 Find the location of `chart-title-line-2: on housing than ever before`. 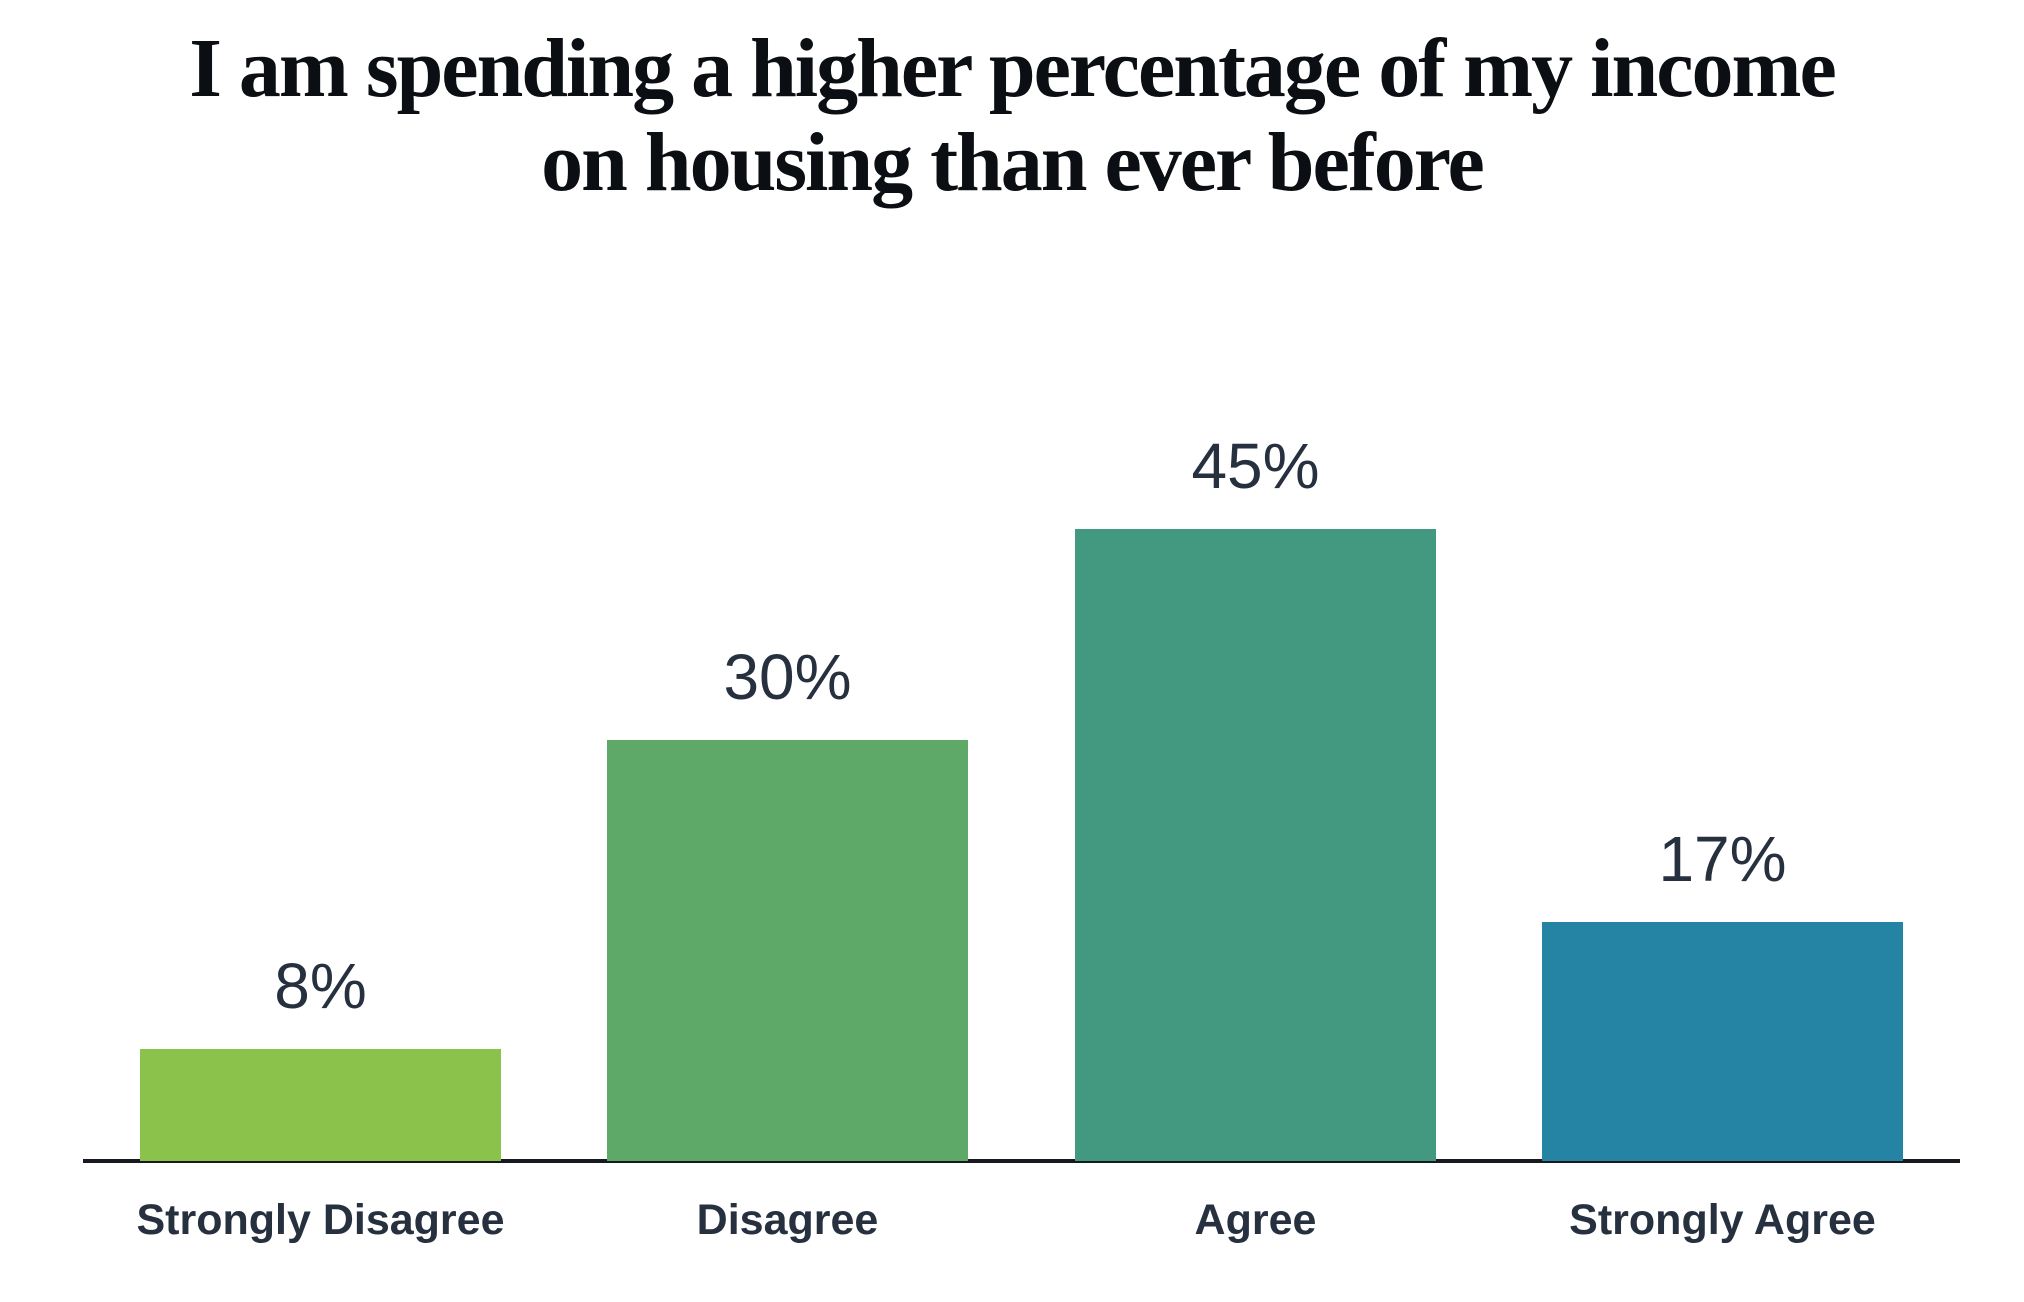

chart-title-line-2: on housing than ever before is located at coordinates (1013, 163).